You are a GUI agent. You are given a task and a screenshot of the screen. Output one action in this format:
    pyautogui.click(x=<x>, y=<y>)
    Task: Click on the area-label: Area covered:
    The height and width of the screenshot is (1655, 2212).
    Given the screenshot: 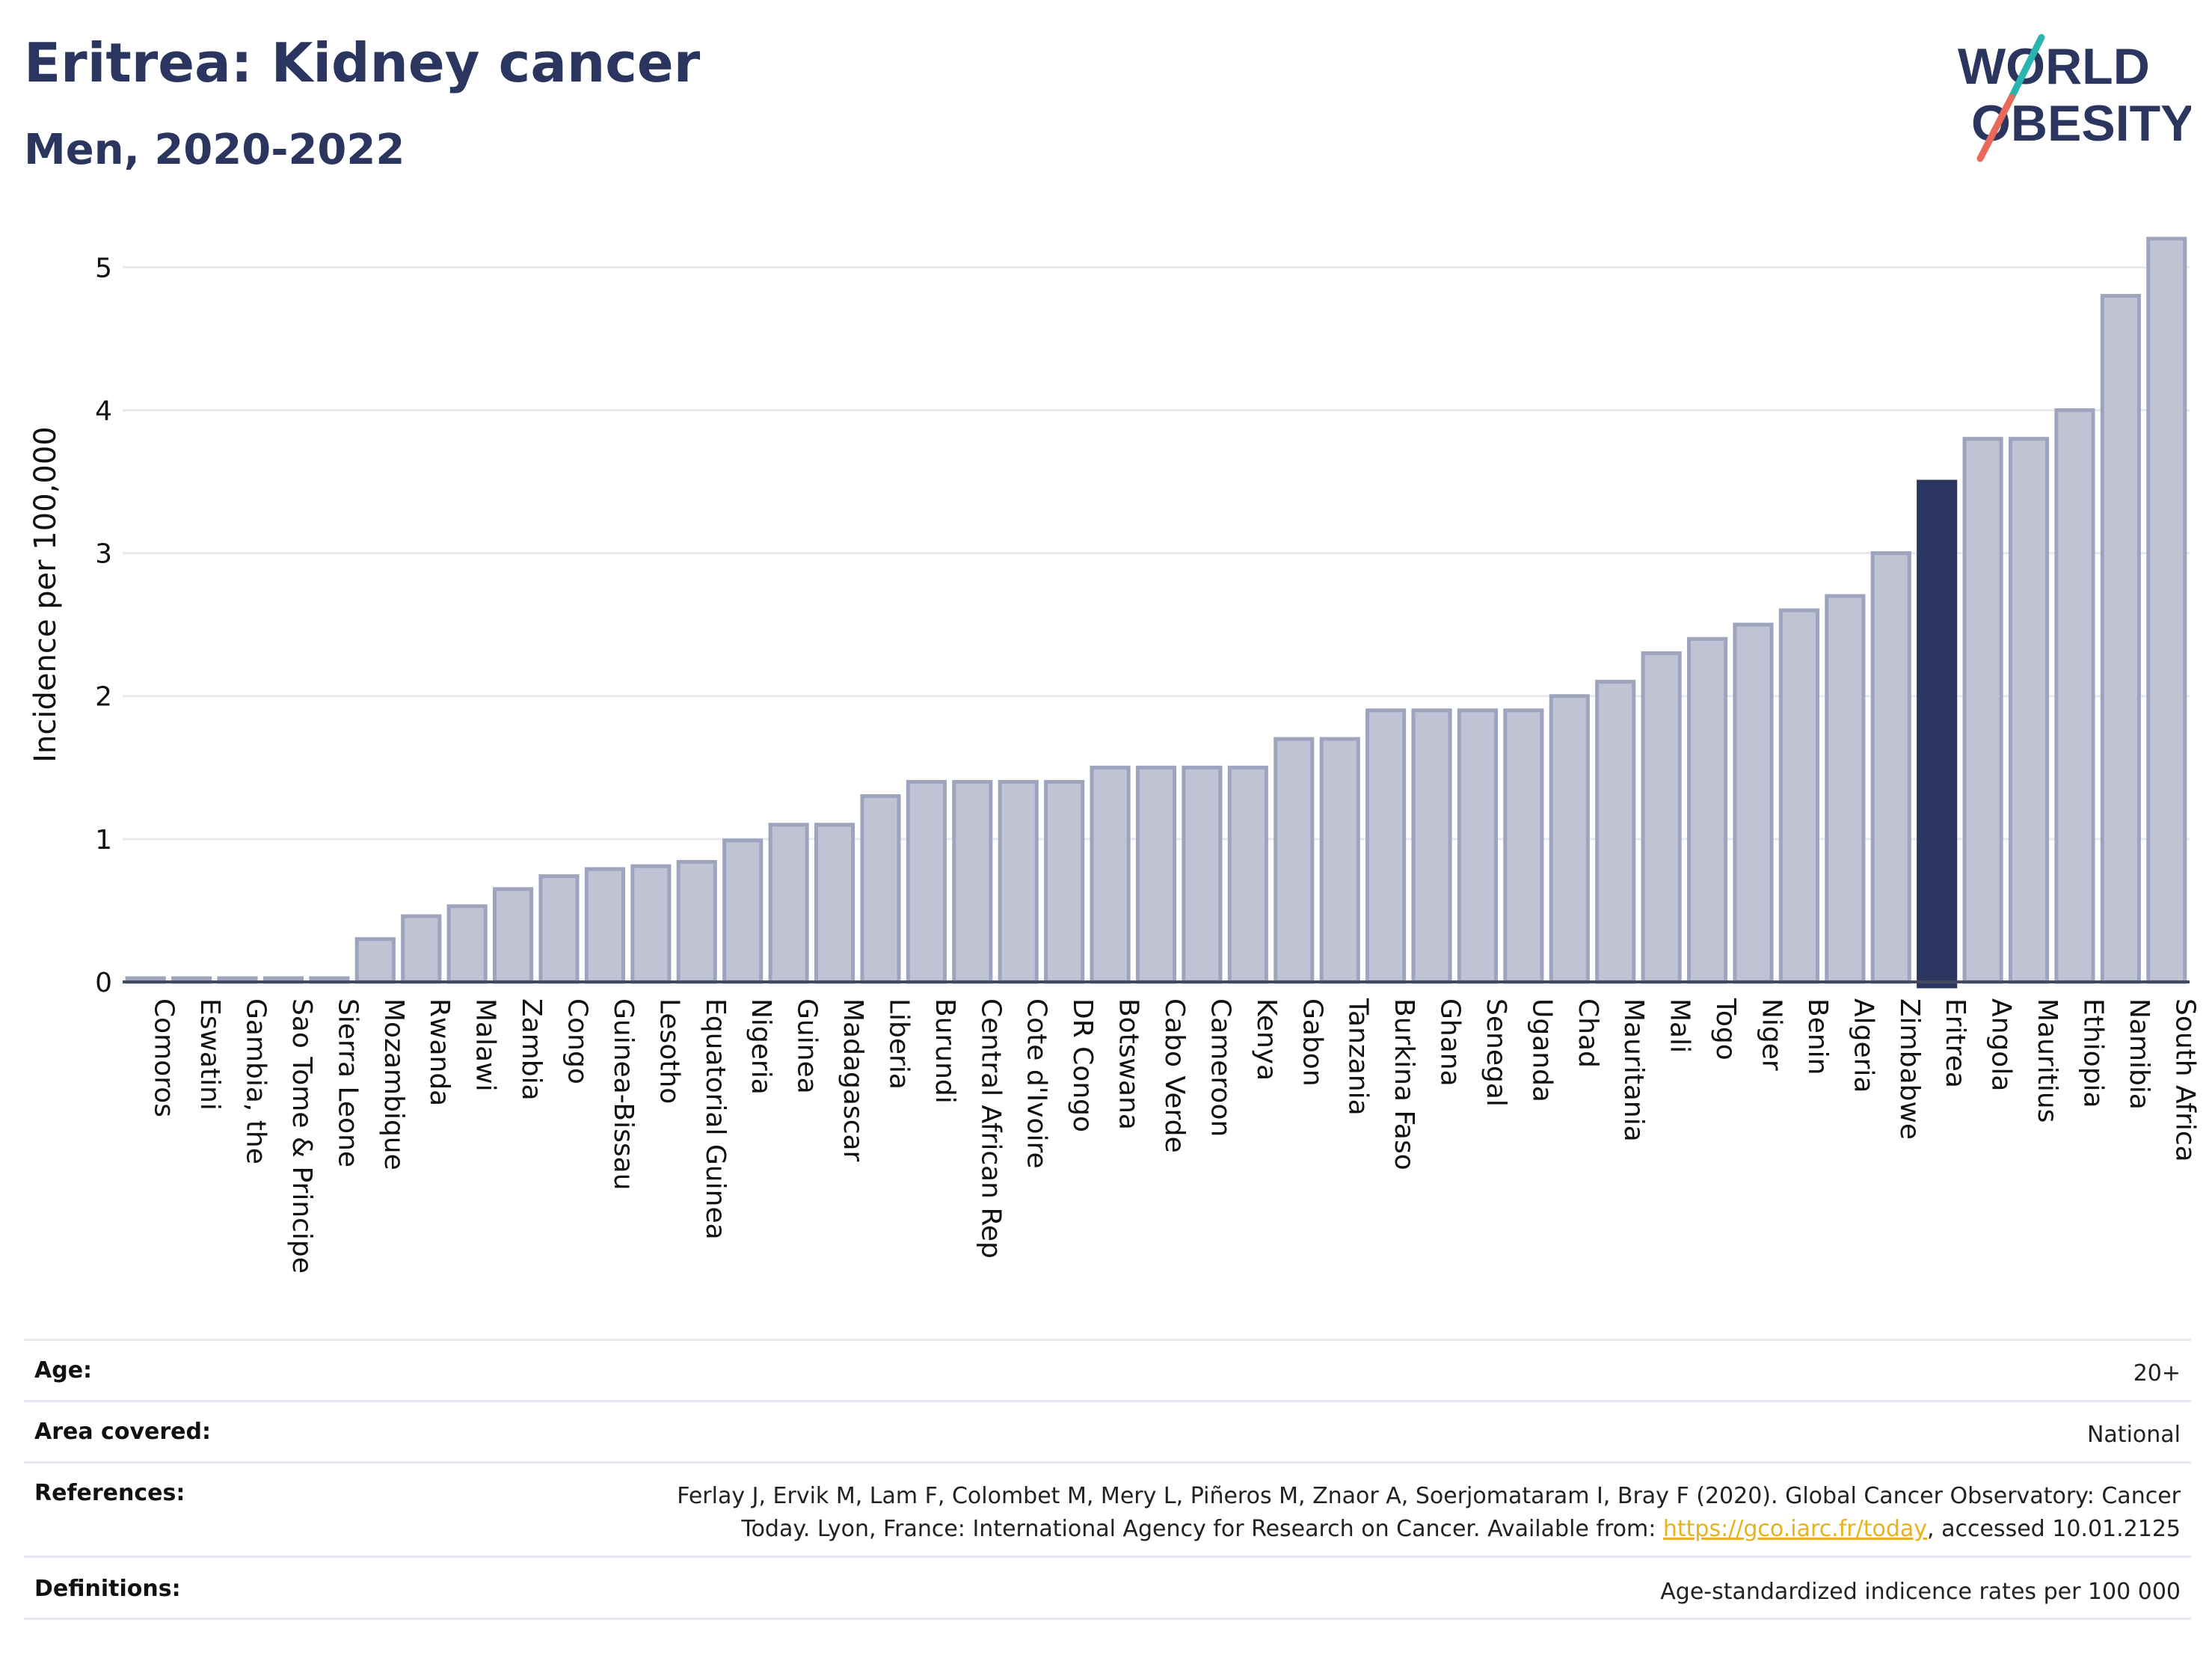 What is the action you would take?
    pyautogui.click(x=122, y=1432)
    